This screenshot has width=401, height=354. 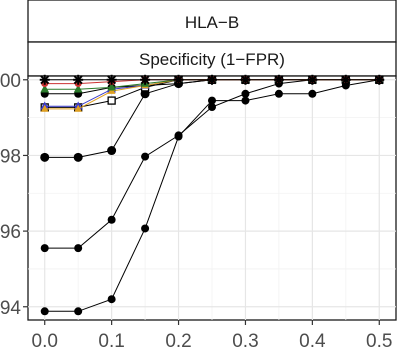 What do you see at coordinates (245, 341) in the screenshot?
I see `x-tick-label: 0.3` at bounding box center [245, 341].